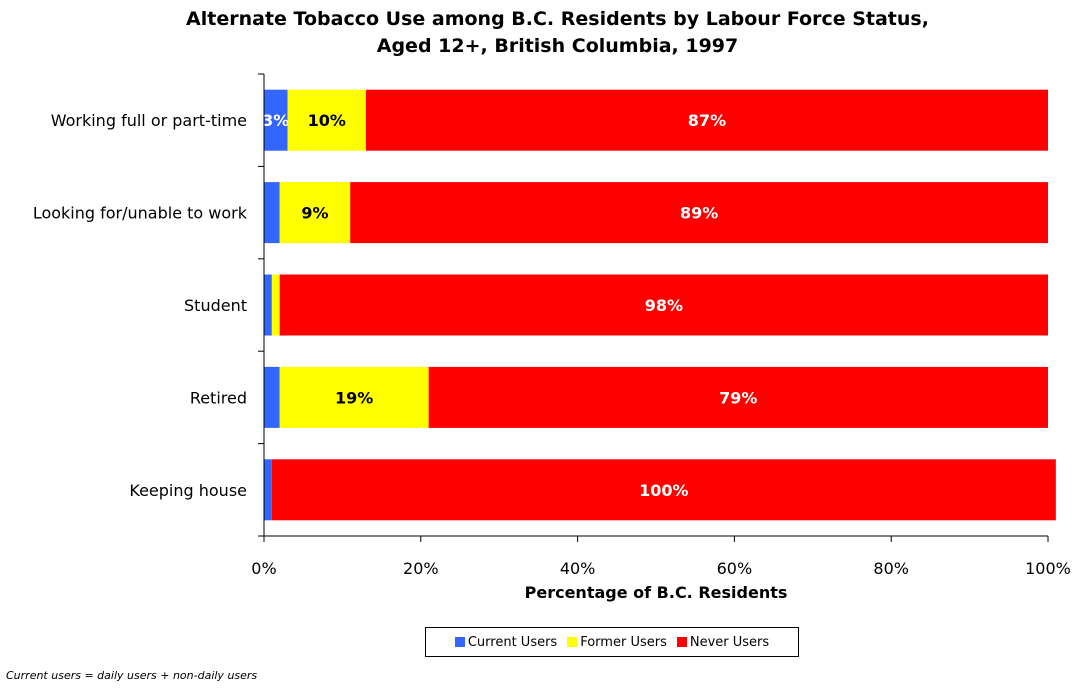 The width and height of the screenshot is (1075, 690). I want to click on data-label-former-1: 9%, so click(314, 213).